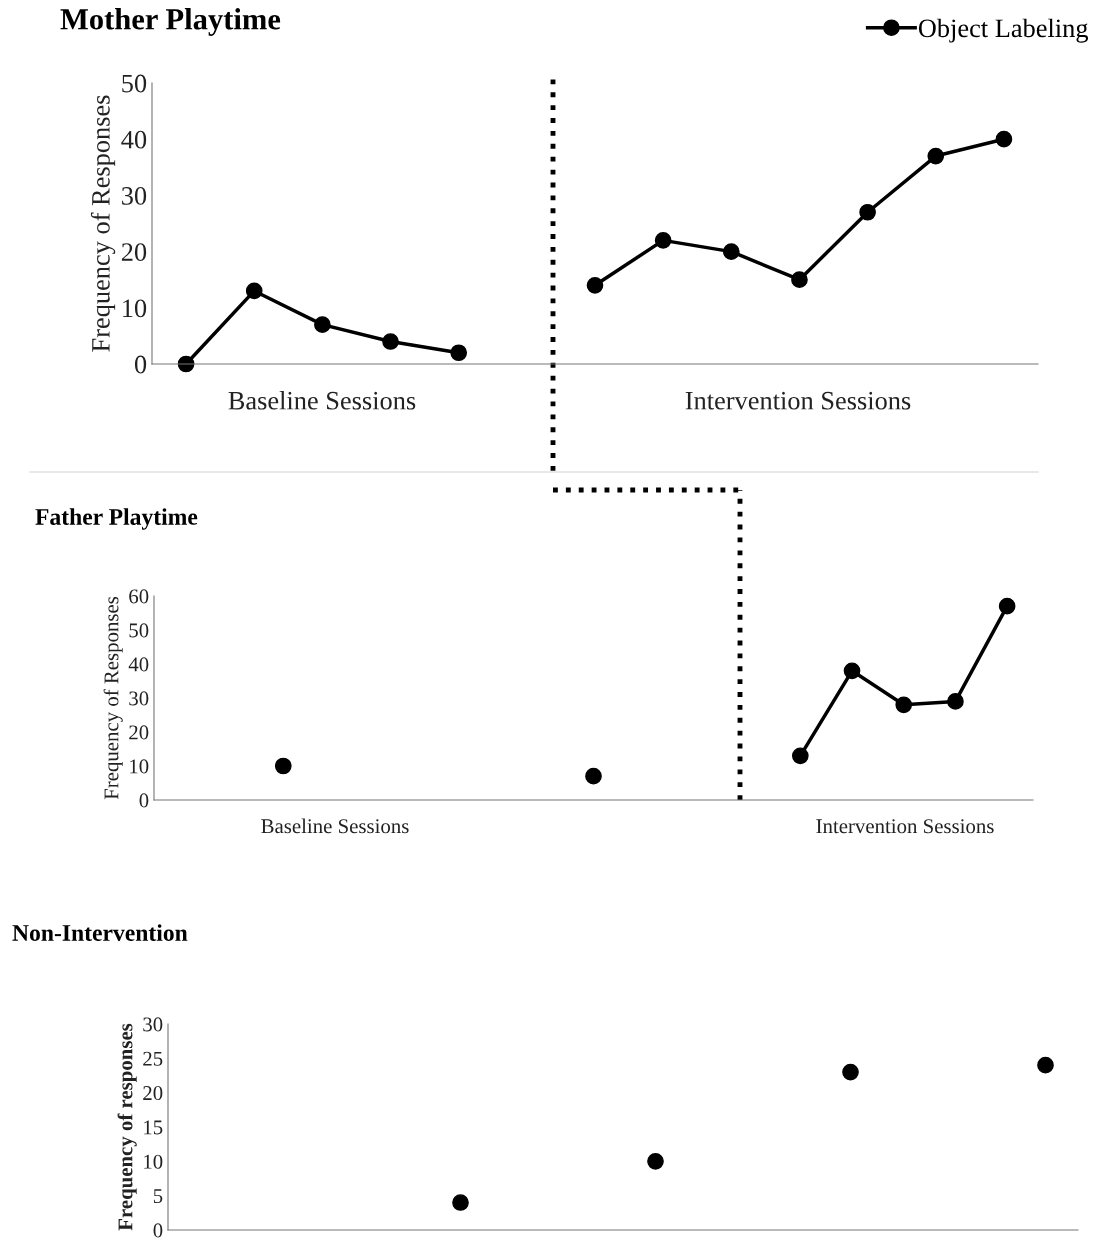 The width and height of the screenshot is (1107, 1245). I want to click on y-tick-label: 5, so click(158, 1196).